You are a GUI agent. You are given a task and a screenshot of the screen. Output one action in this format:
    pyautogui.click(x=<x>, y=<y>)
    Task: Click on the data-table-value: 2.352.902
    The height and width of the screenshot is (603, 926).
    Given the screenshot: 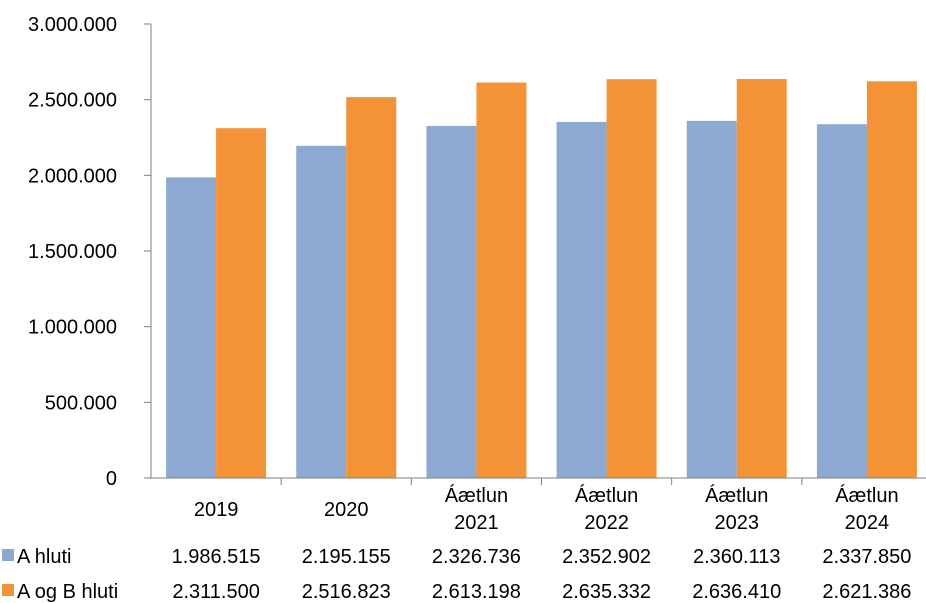 What is the action you would take?
    pyautogui.click(x=606, y=557)
    